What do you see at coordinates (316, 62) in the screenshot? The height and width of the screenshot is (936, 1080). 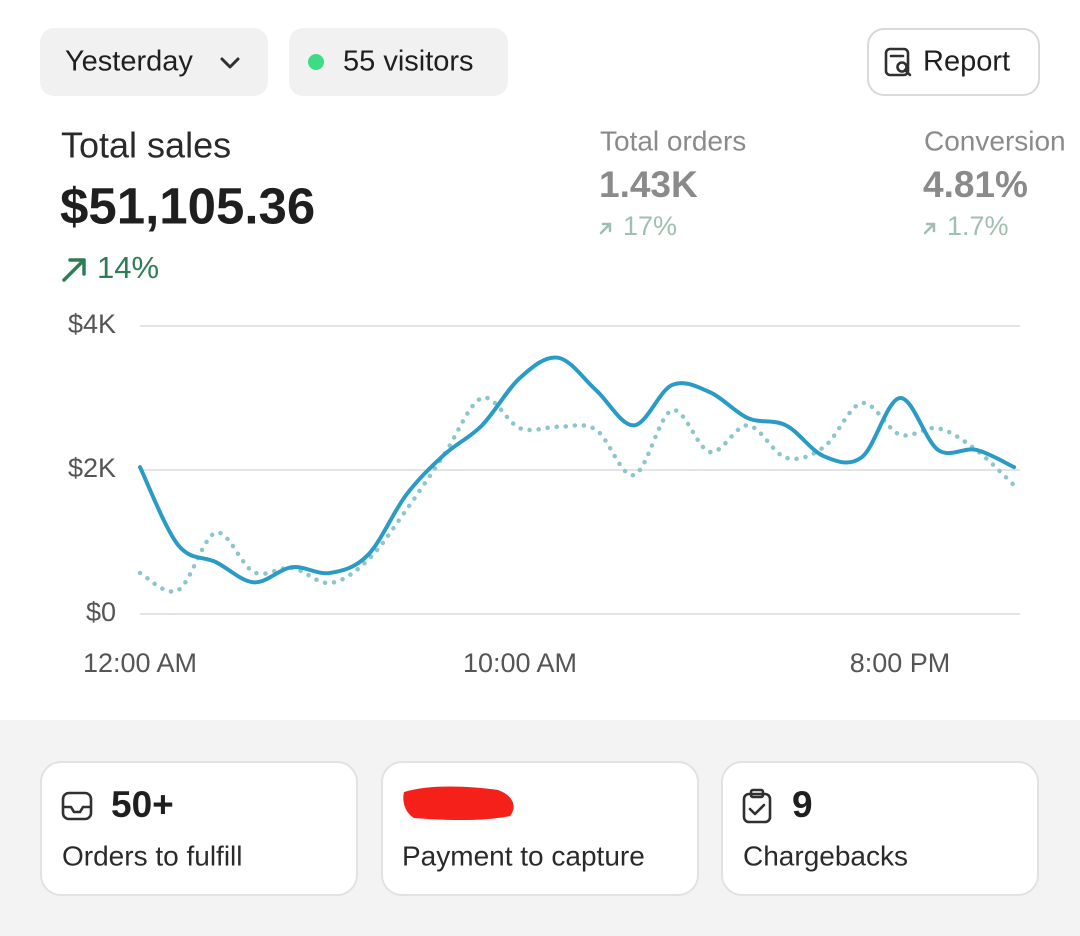 I see `live-dot` at bounding box center [316, 62].